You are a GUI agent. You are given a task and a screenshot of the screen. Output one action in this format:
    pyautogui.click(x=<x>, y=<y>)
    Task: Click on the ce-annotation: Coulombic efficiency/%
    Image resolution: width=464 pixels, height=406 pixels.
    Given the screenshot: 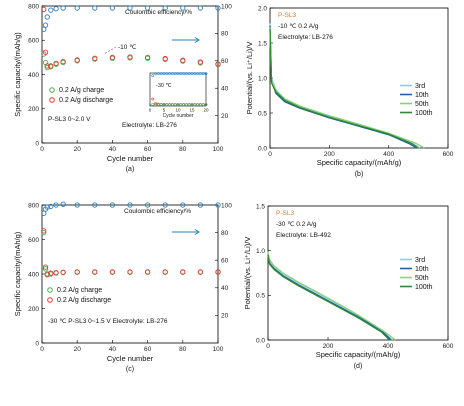 What is the action you would take?
    pyautogui.click(x=157, y=211)
    